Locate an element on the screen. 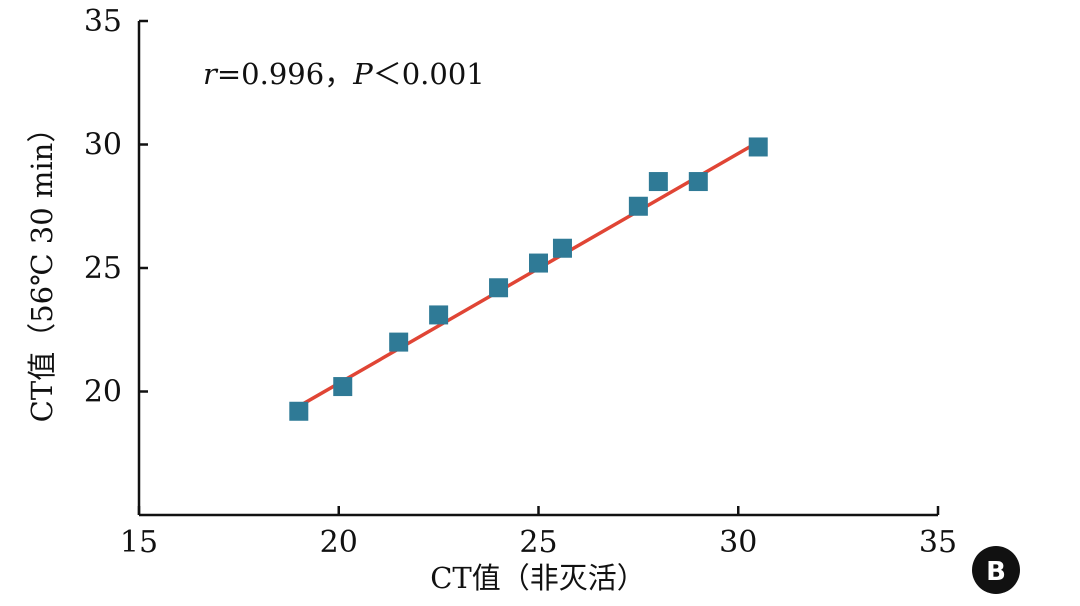 This screenshot has height=606, width=1080. y-tick-label: 20 is located at coordinates (103, 392).